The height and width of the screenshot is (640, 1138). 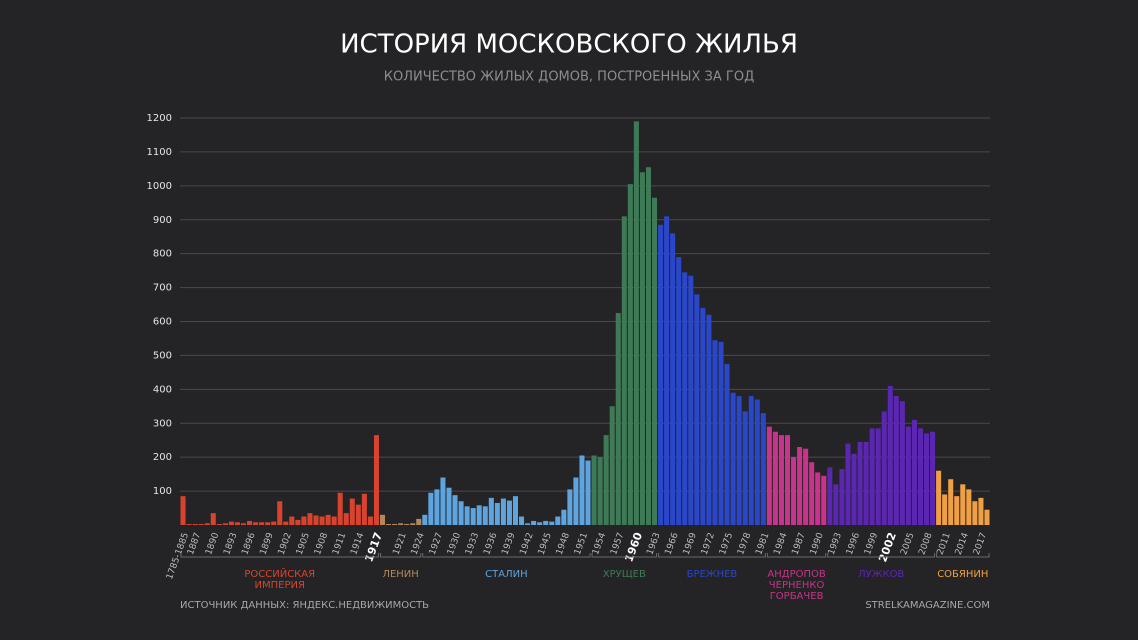 What do you see at coordinates (927, 605) in the screenshot?
I see `credit: STRELKAMAGAZINE.COM` at bounding box center [927, 605].